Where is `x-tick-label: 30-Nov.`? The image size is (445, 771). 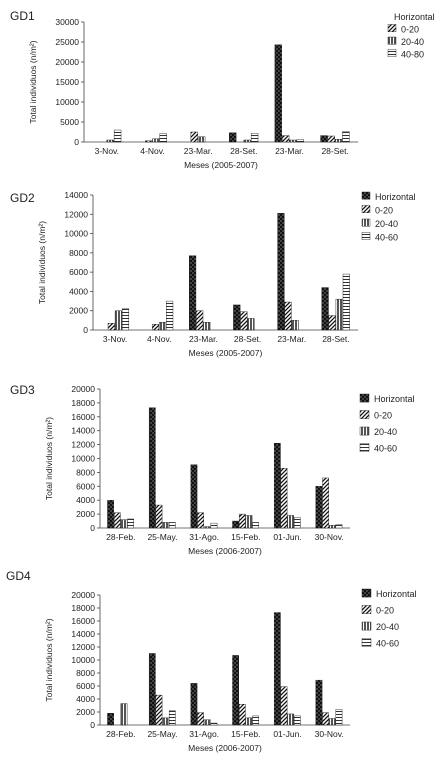 x-tick-label: 30-Nov. is located at coordinates (329, 734).